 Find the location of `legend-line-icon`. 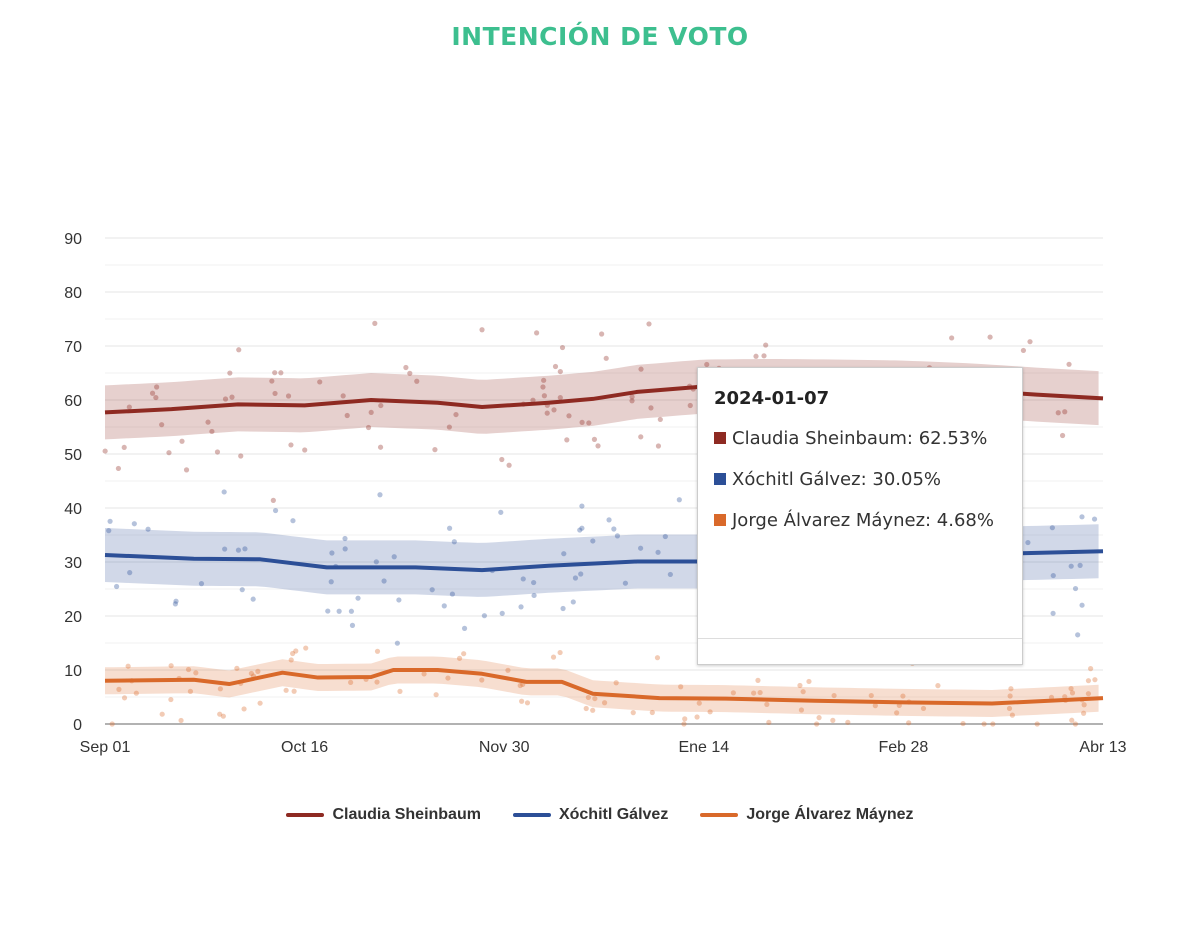

legend-line-icon is located at coordinates (531, 815).